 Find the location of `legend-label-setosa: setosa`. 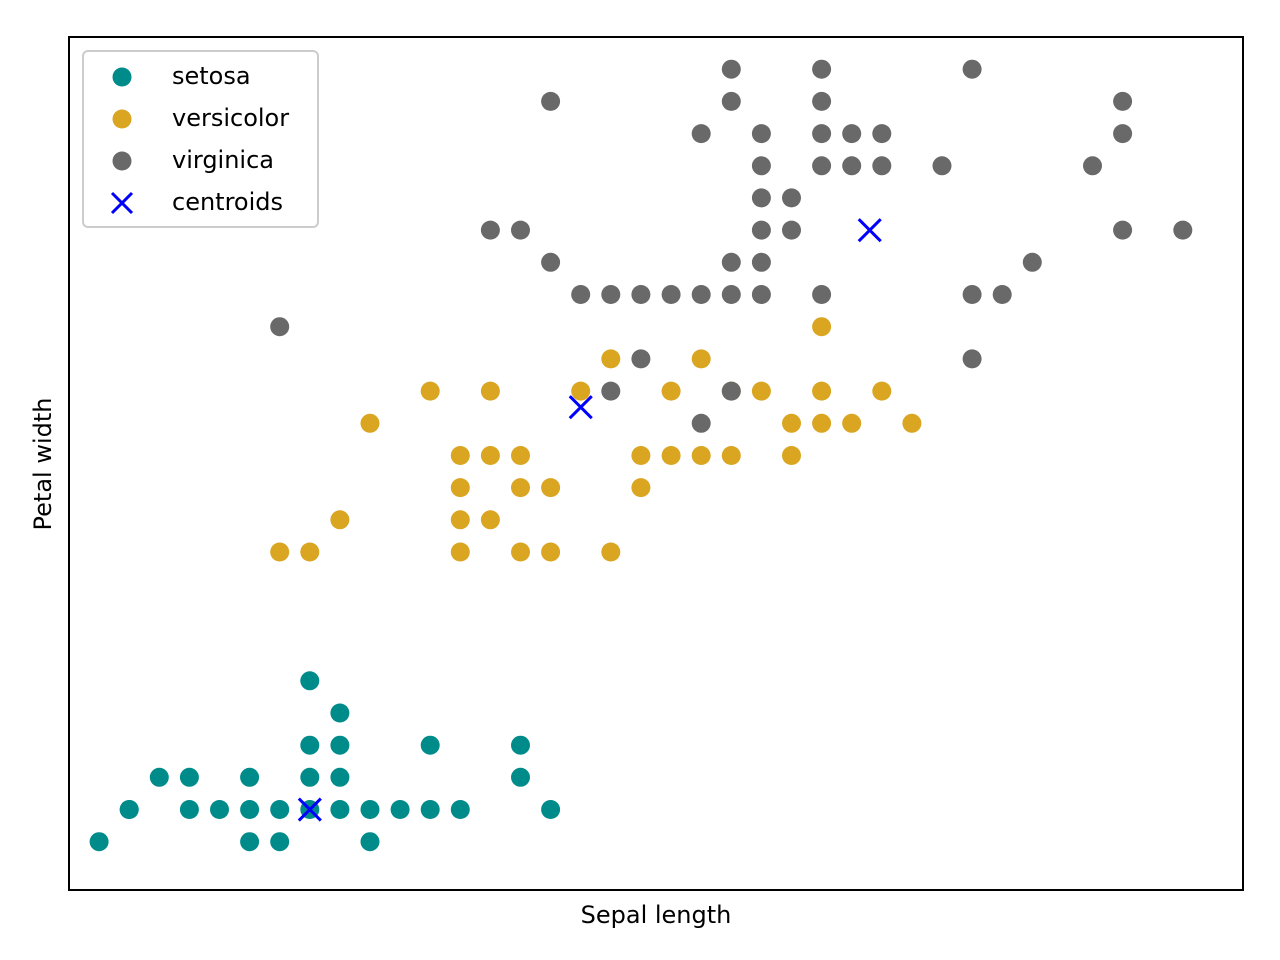

legend-label-setosa: setosa is located at coordinates (211, 76).